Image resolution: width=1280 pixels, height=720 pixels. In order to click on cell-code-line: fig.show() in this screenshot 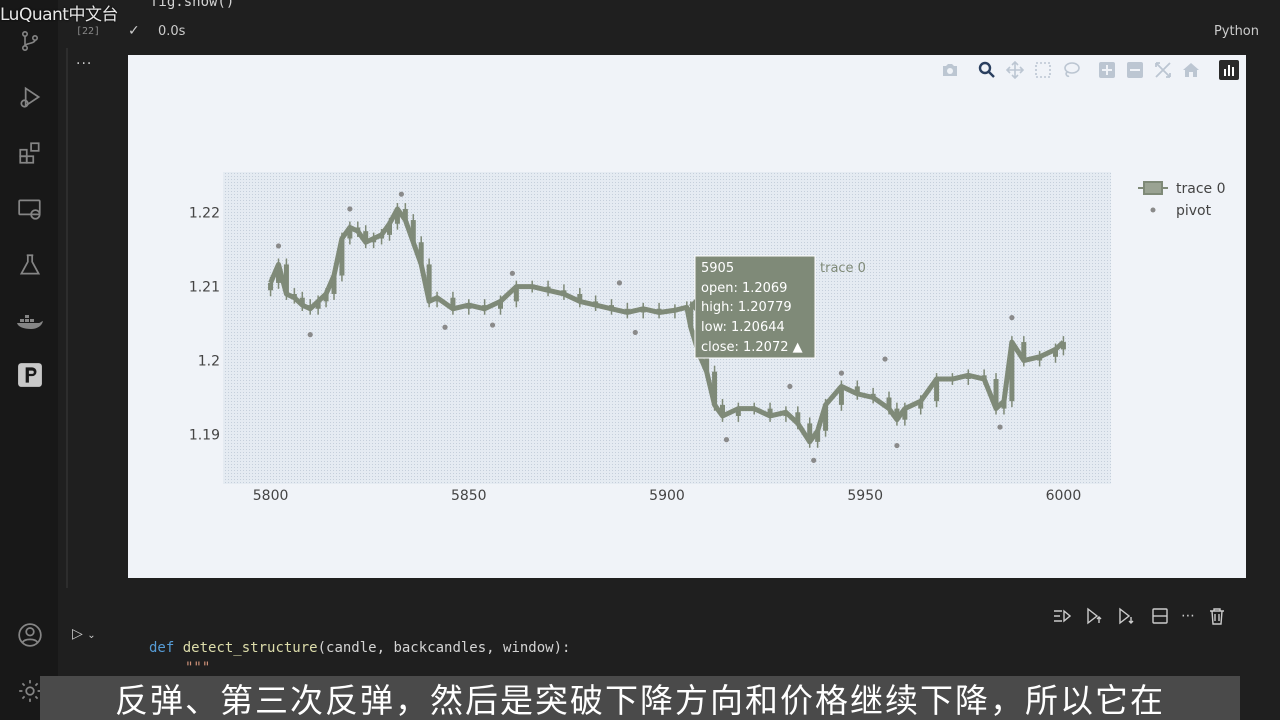, I will do `click(192, 5)`.